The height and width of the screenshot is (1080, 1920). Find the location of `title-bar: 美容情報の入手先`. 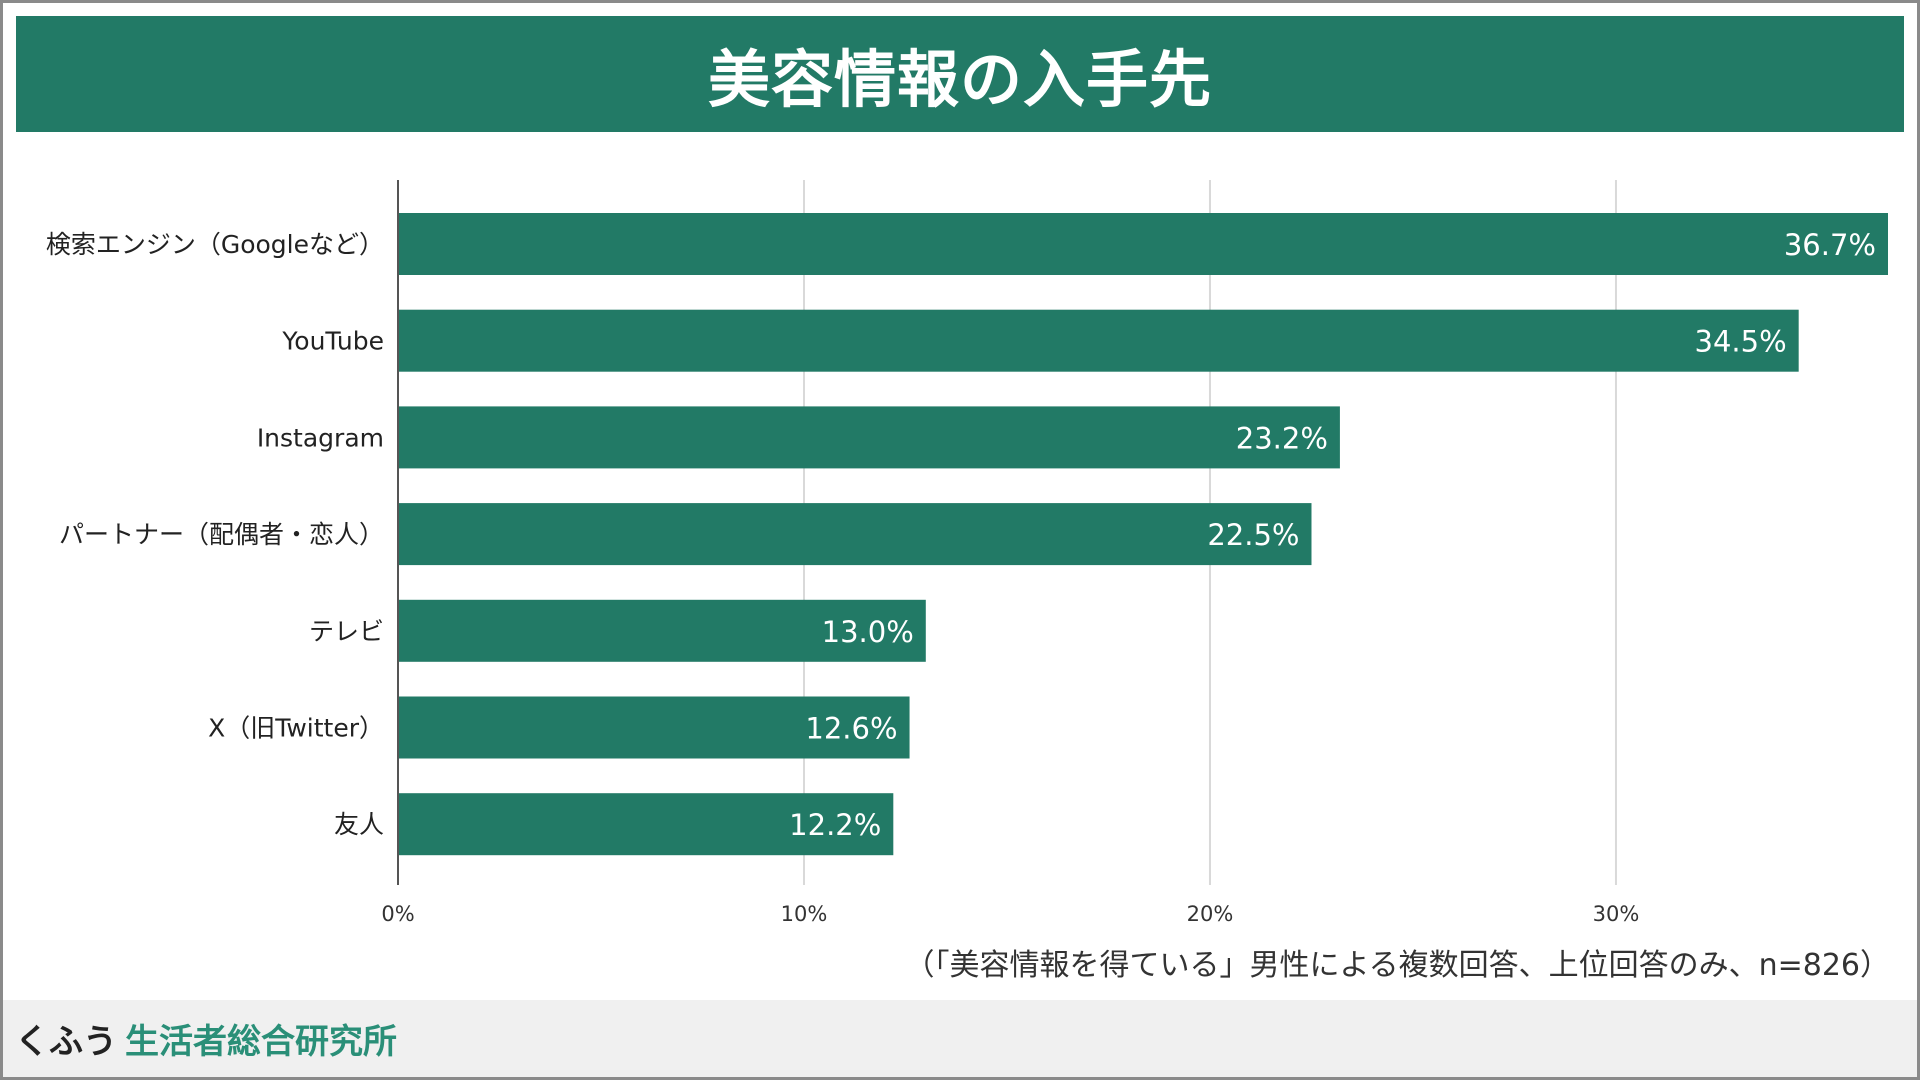

title-bar: 美容情報の入手先 is located at coordinates (960, 74).